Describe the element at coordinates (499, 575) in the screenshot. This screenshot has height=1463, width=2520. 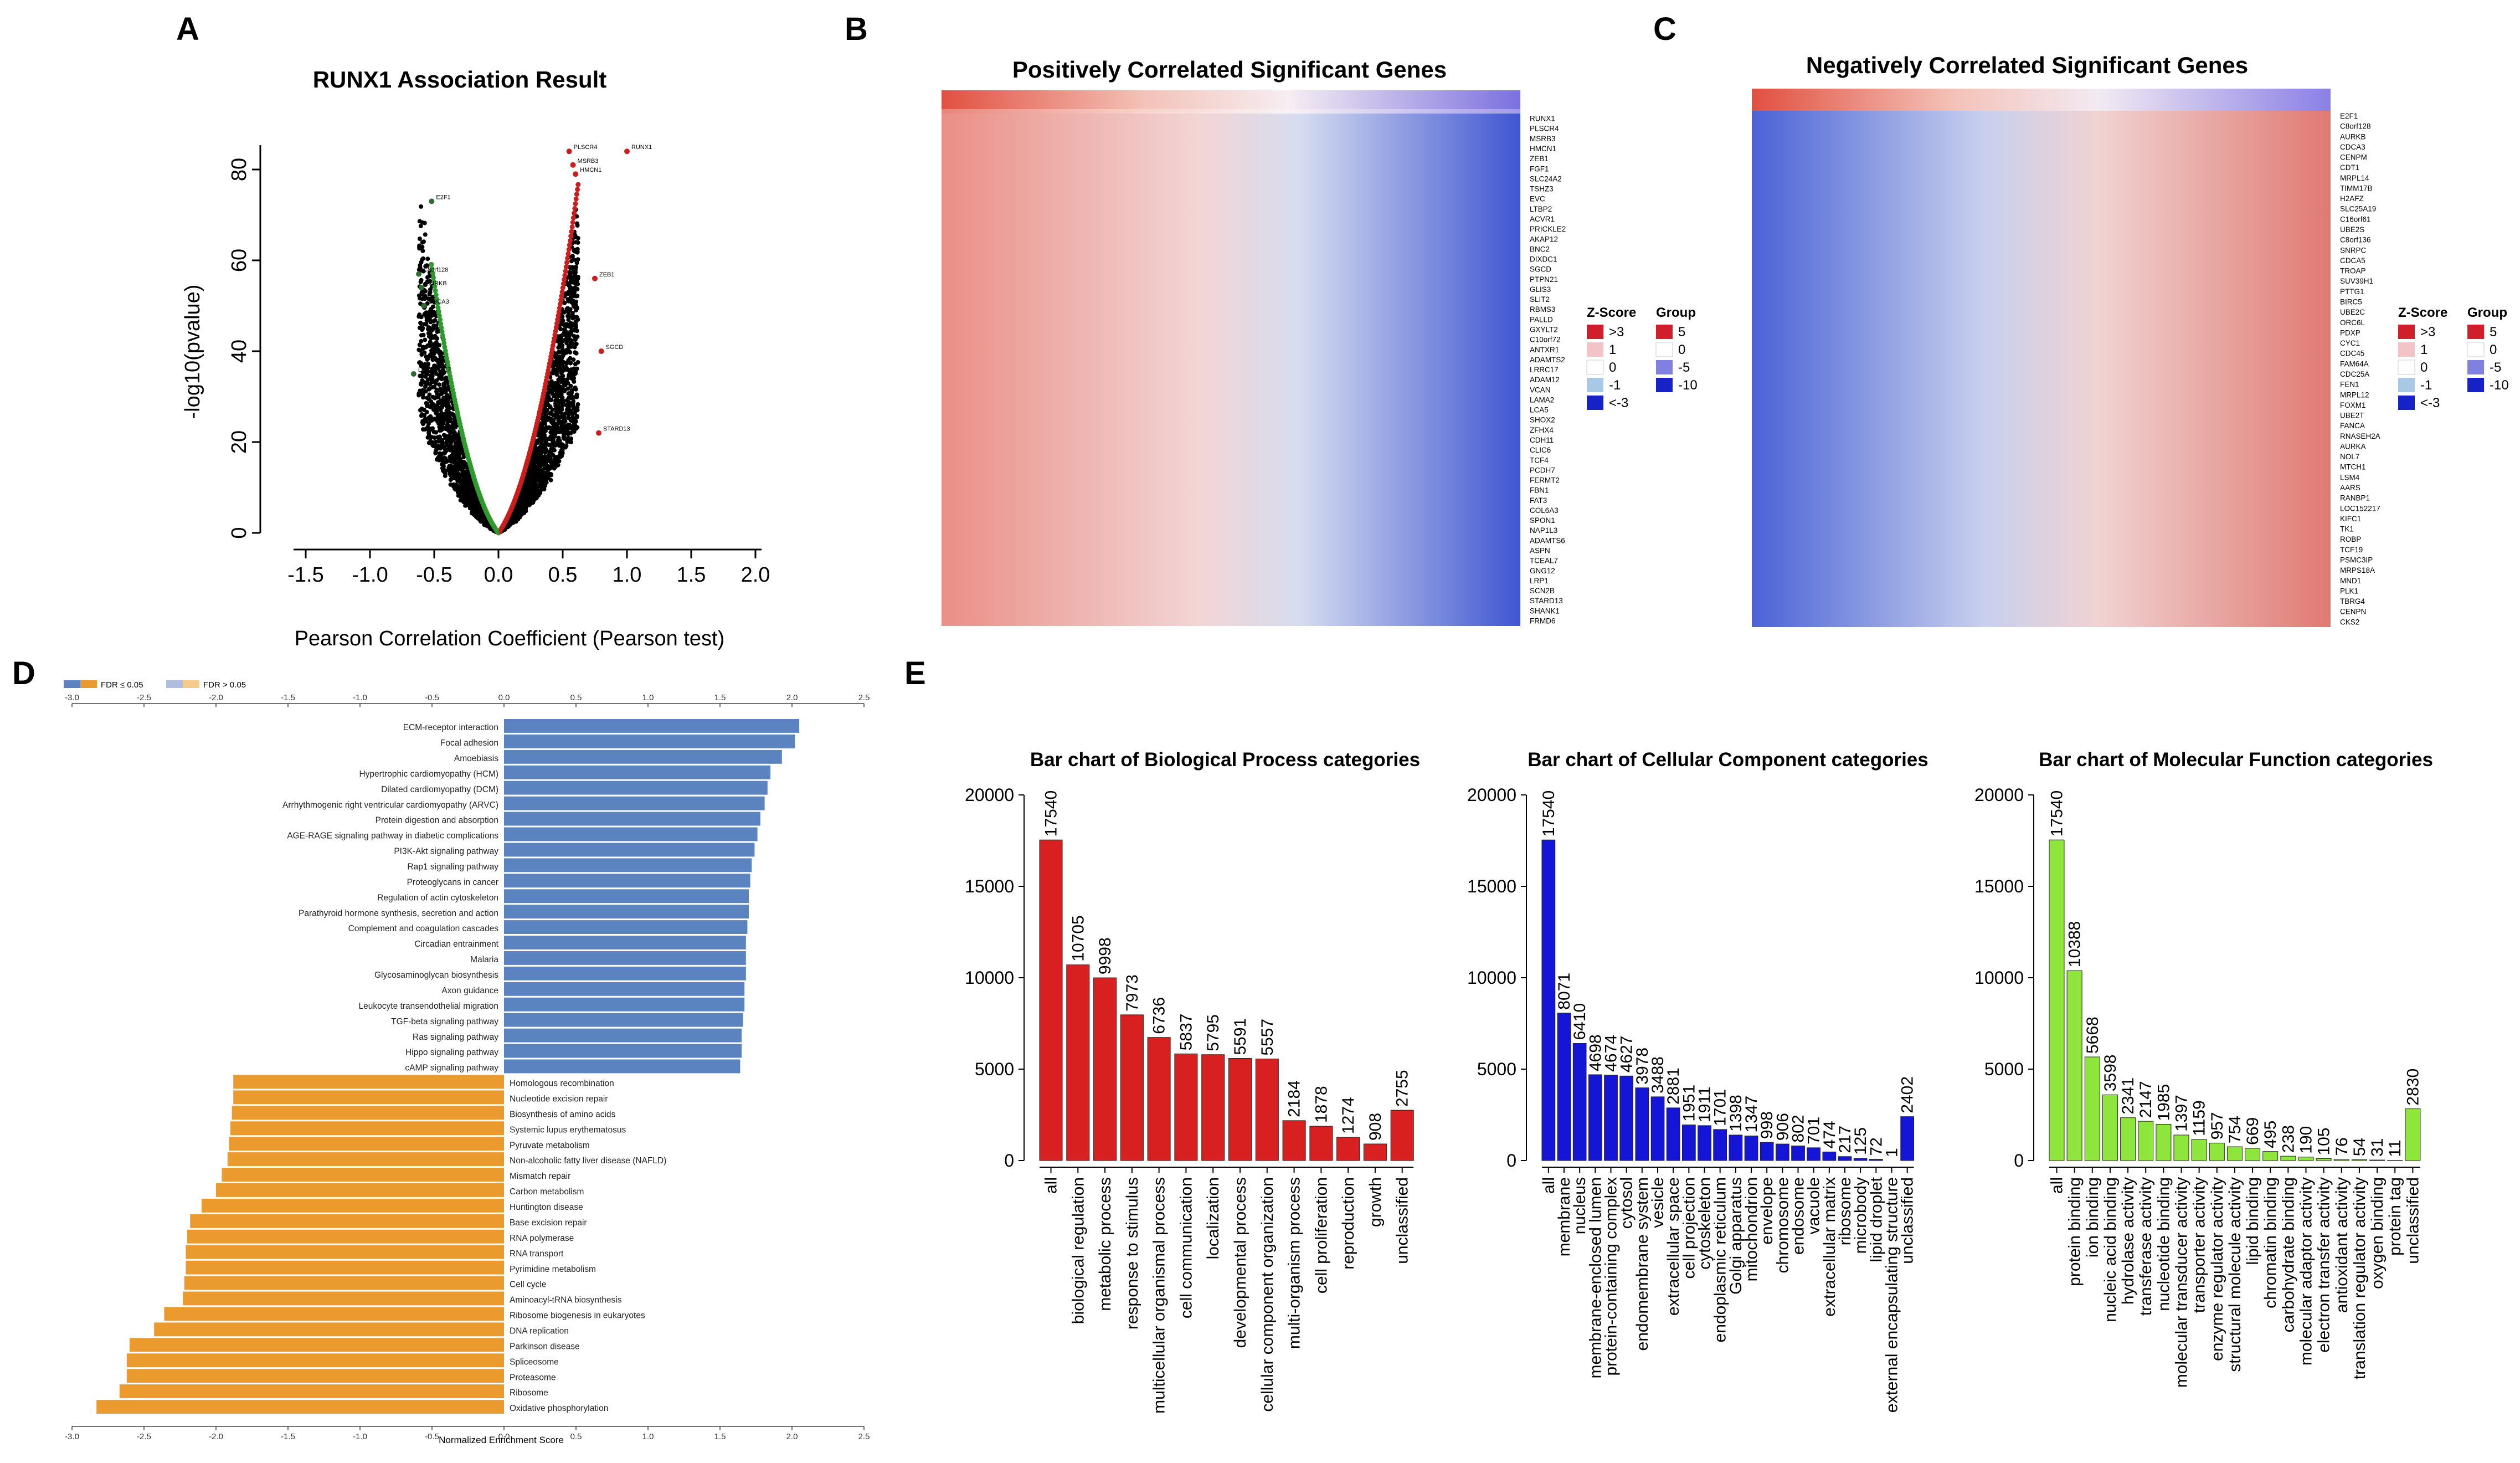
I see `volcano-x-tick-label: 0.0` at that location.